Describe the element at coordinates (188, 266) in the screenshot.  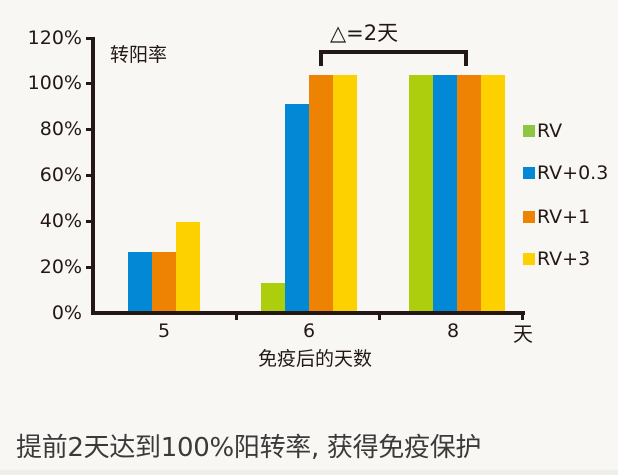
I see `bar-day5-rv3` at that location.